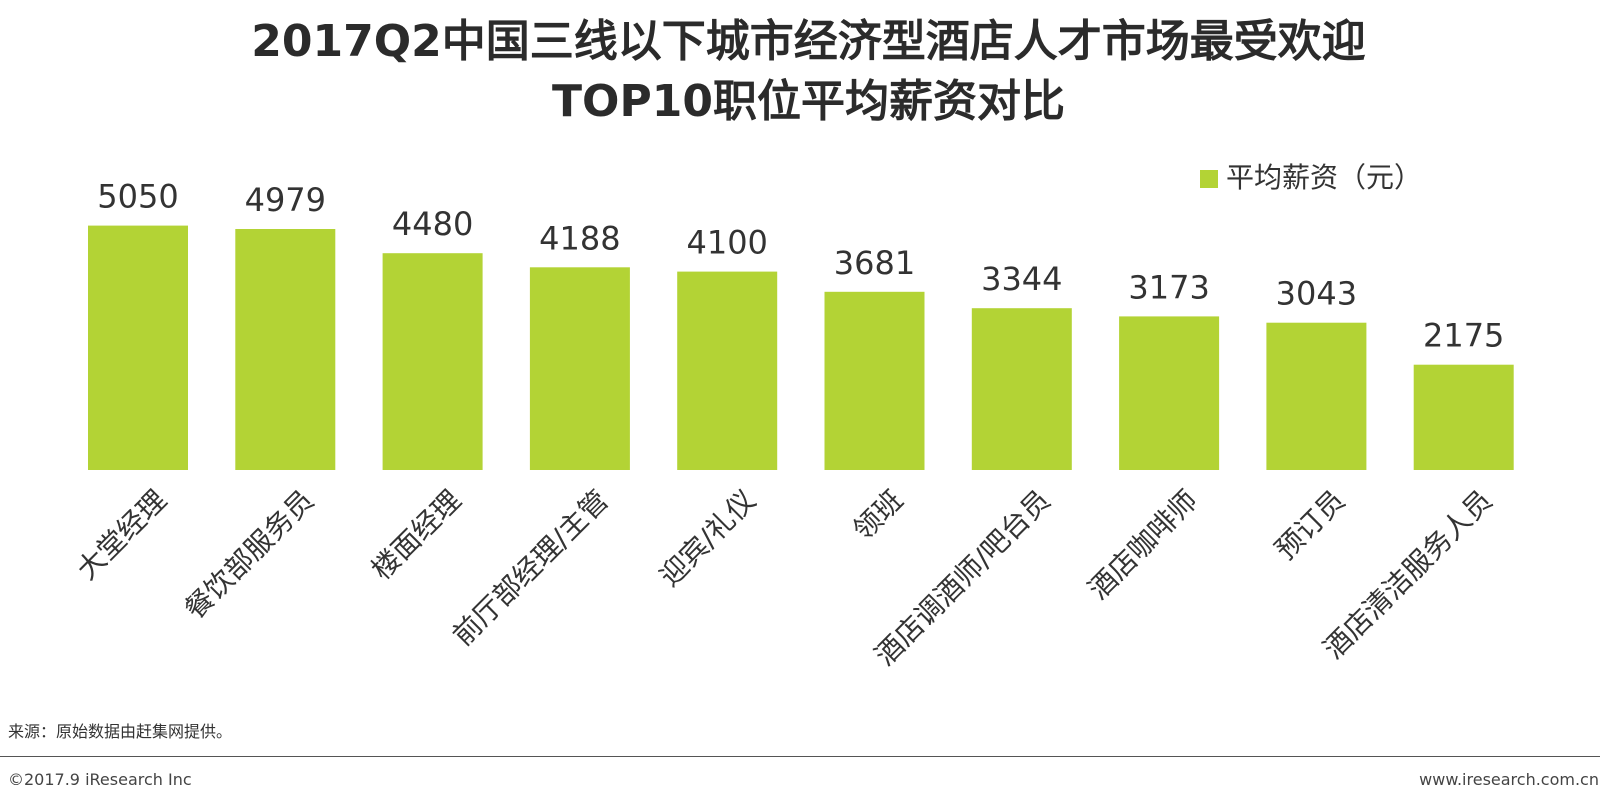 The image size is (1617, 804). What do you see at coordinates (1324, 177) in the screenshot?
I see `legend-label: 平均薪资（元）` at bounding box center [1324, 177].